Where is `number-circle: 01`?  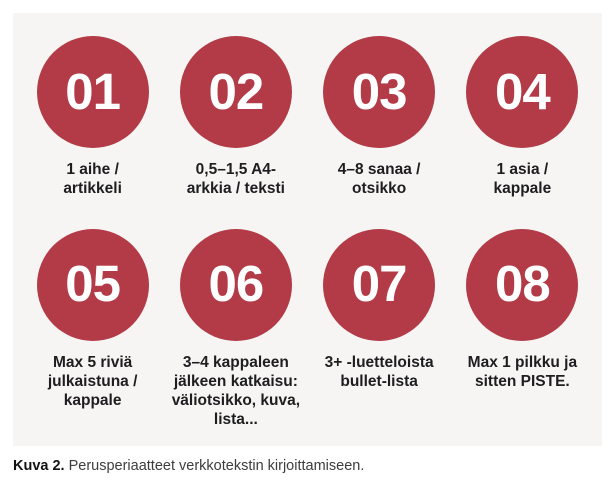 number-circle: 01 is located at coordinates (92, 92).